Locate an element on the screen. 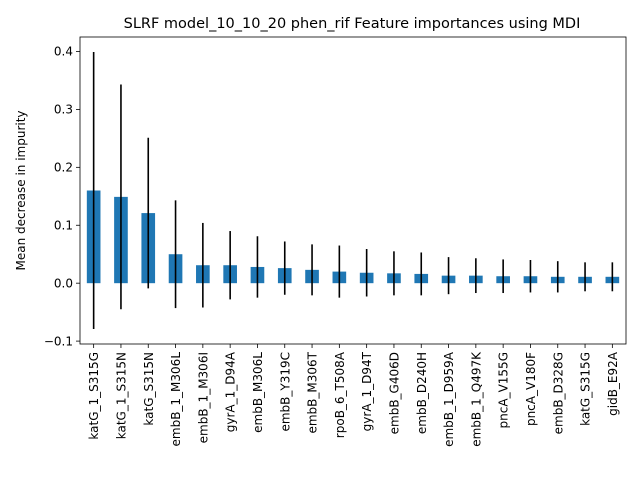 The image size is (640, 480). x-tick-label: embB_D328G is located at coordinates (558, 393).